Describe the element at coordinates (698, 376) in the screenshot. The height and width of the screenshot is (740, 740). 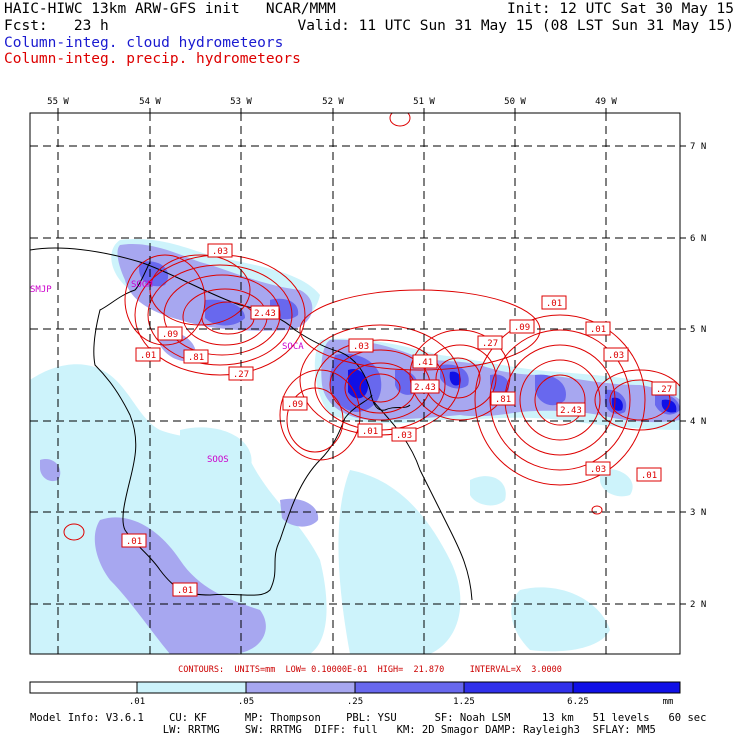
I see `lat-labels: 7 N 6 N 5 N 4 N 3 N 2 N` at that location.